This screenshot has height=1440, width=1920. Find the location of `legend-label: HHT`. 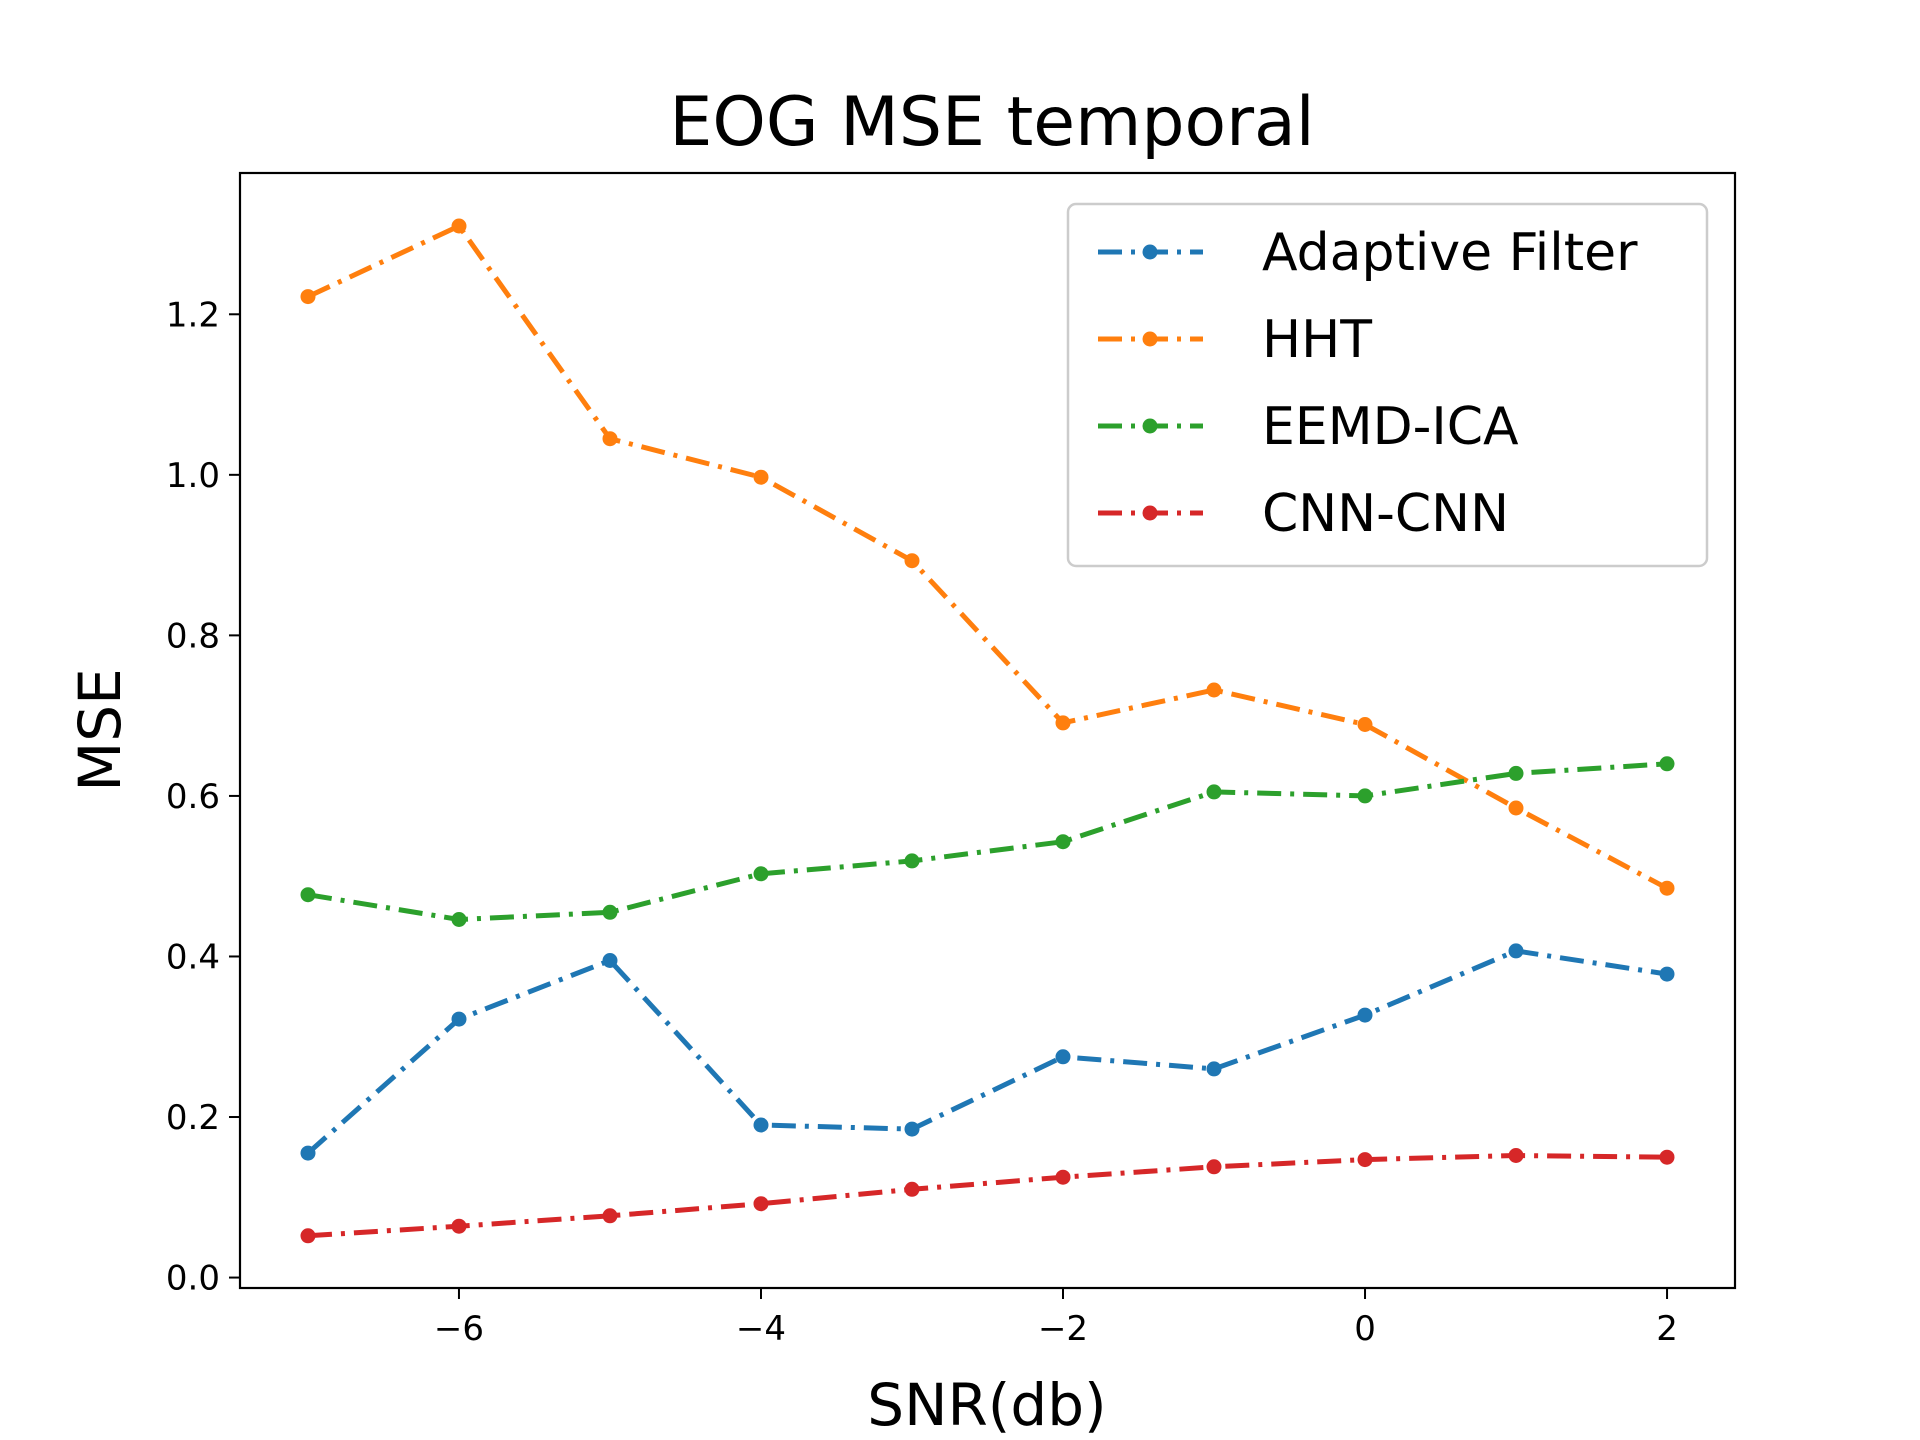

legend-label: HHT is located at coordinates (1317, 340).